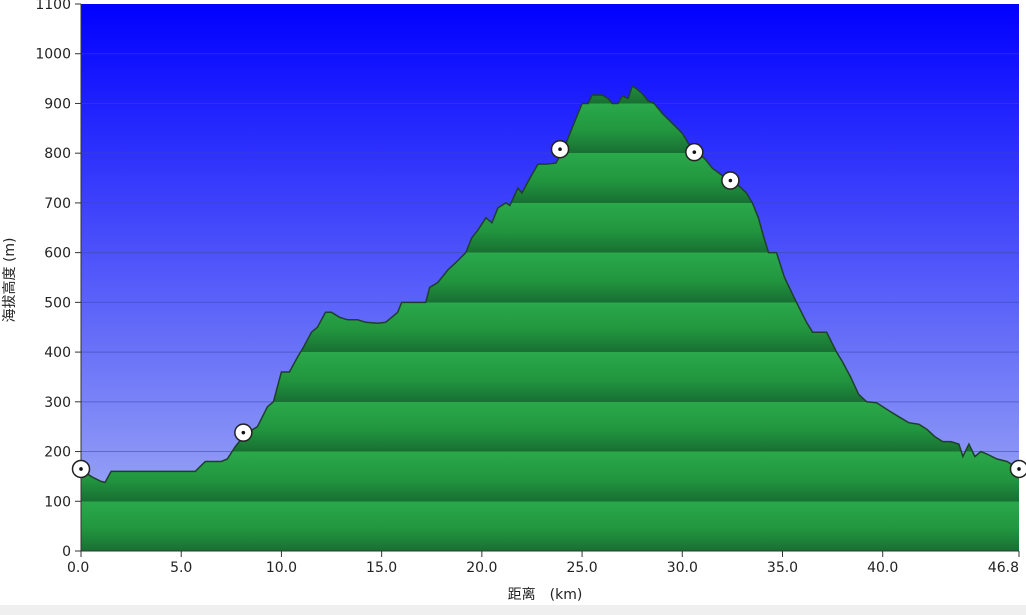 The width and height of the screenshot is (1026, 615). Describe the element at coordinates (381, 568) in the screenshot. I see `x-tick-label: 15.0` at that location.